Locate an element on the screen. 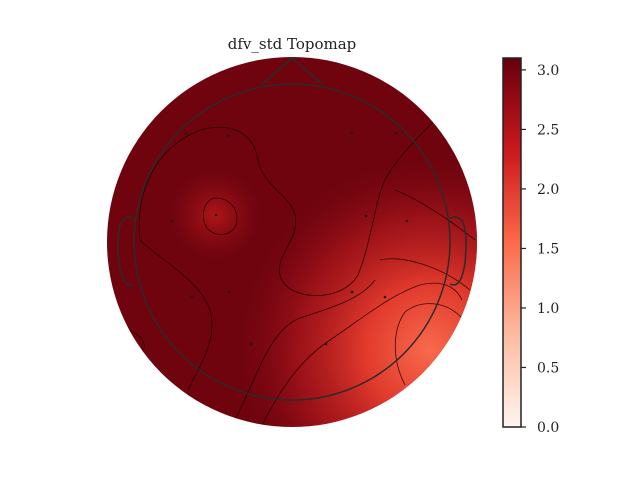  colorbar-tick-label: 1.5 is located at coordinates (548, 249).